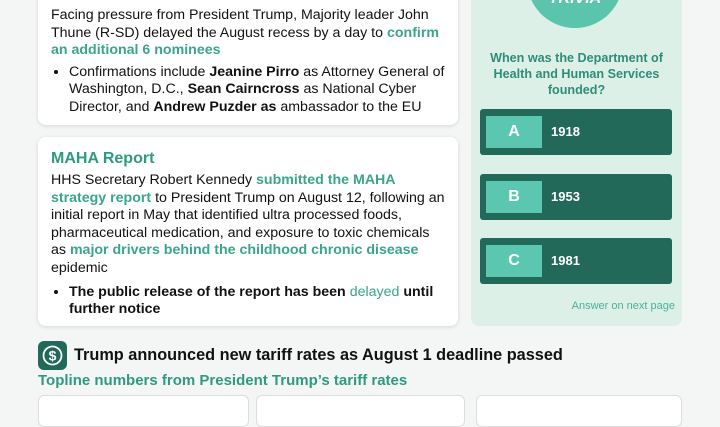 The width and height of the screenshot is (720, 427). Describe the element at coordinates (79, 267) in the screenshot. I see `text: epidemic` at that location.